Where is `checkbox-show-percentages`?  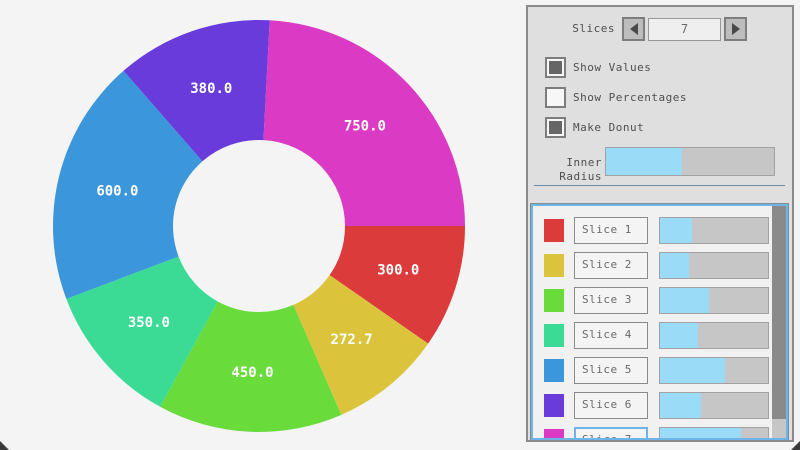
checkbox-show-percentages is located at coordinates (555, 97).